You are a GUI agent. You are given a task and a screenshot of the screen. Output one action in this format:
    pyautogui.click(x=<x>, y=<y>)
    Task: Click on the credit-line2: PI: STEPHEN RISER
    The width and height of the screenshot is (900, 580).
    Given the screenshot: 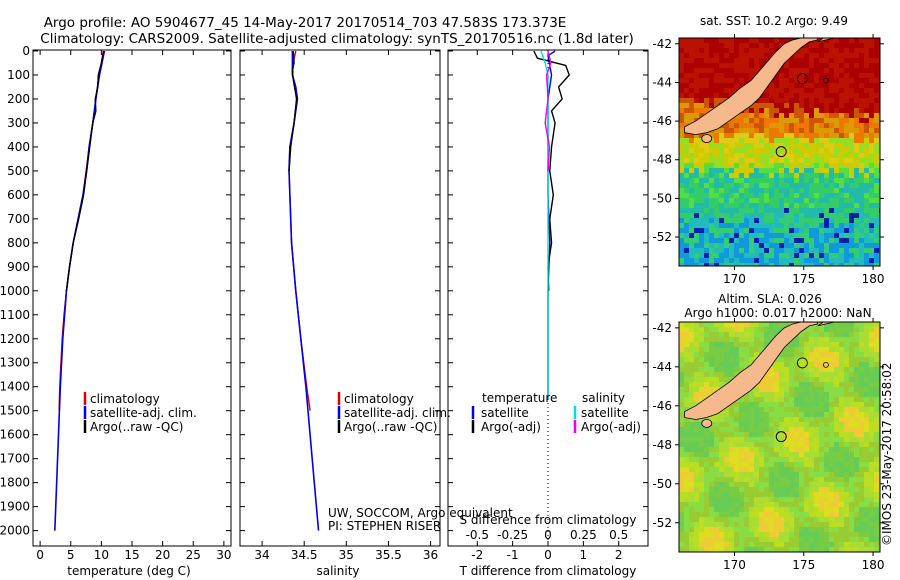 What is the action you would take?
    pyautogui.click(x=384, y=526)
    